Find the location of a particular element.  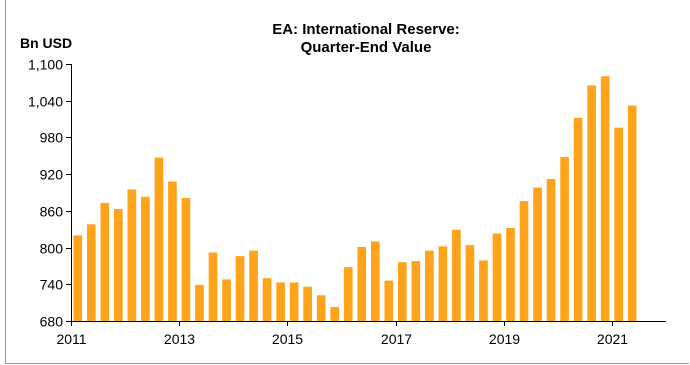

bar-2012Q3 is located at coordinates (159, 239).